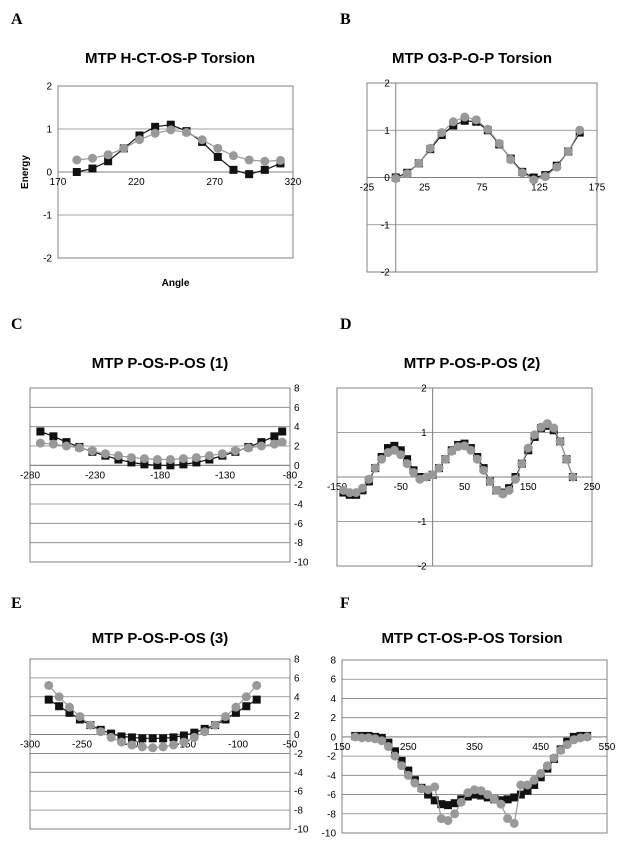 This screenshot has width=625, height=849. What do you see at coordinates (58, 182) in the screenshot?
I see `x-tick-label: 170` at bounding box center [58, 182].